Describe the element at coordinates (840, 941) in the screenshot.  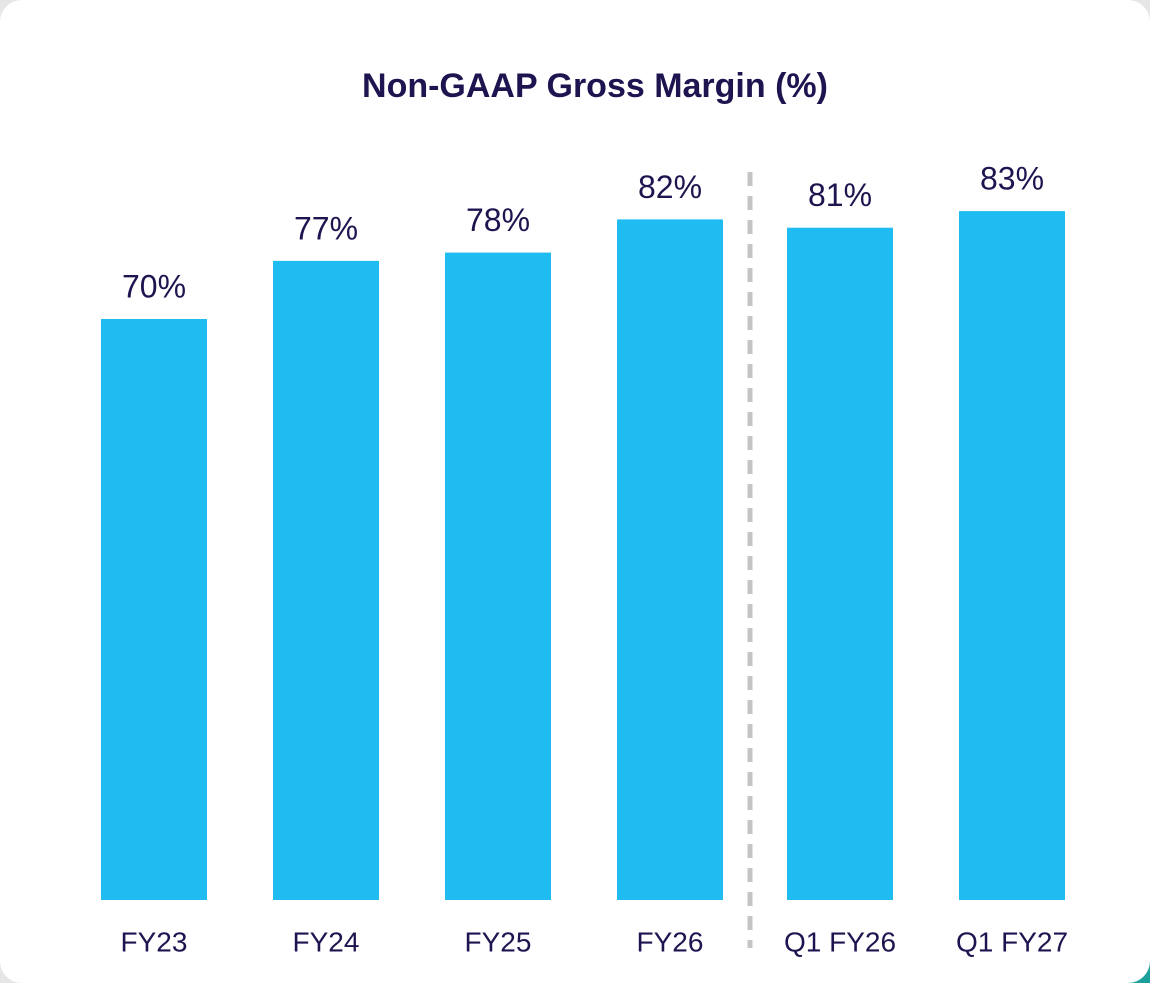
I see `x-tick-label: Q1 FY26` at that location.